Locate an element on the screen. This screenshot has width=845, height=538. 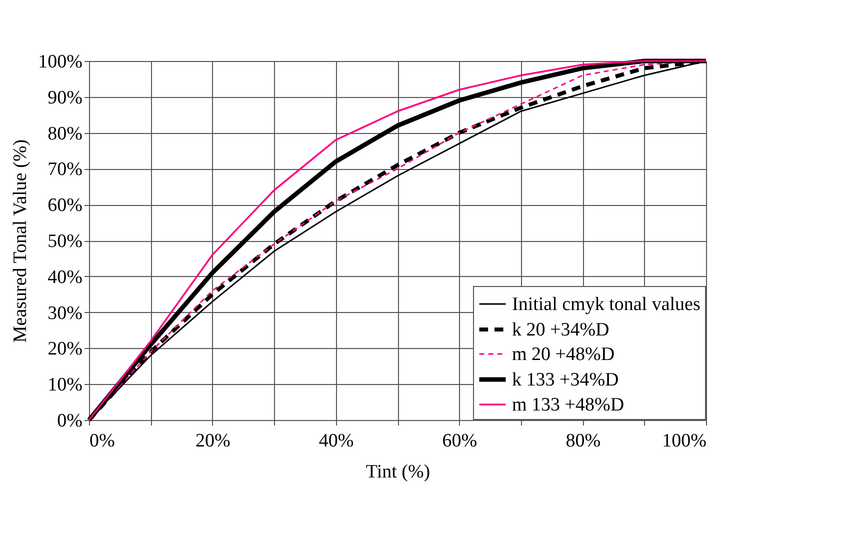
legend-label: m 133 +48%D is located at coordinates (568, 405).